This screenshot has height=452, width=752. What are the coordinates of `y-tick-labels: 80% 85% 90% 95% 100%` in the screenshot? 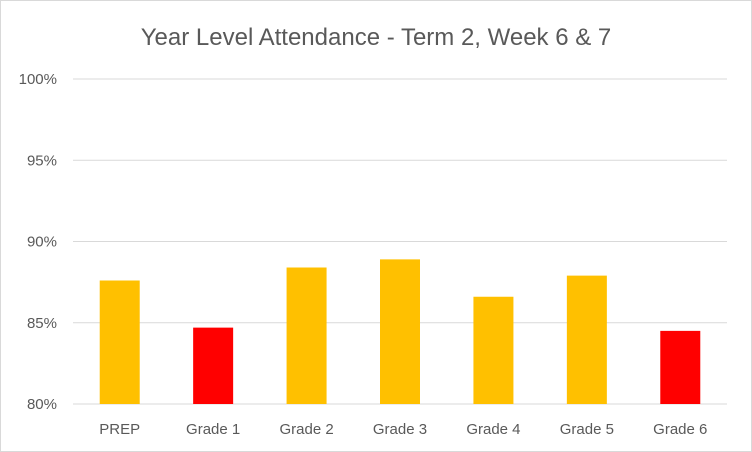 It's located at (38, 242).